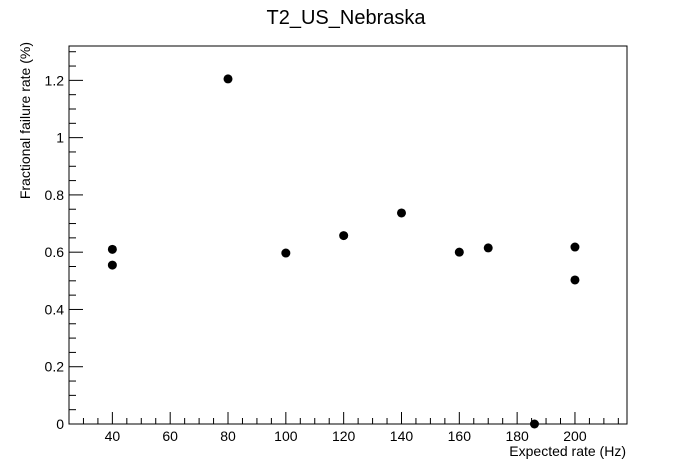  I want to click on y-tick-label: 0, so click(60, 424).